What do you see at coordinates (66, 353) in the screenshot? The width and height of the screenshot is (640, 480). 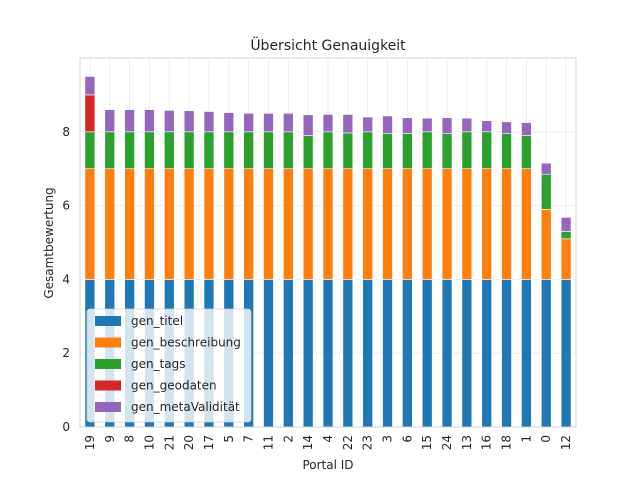 I see `y-tick-label: 2` at bounding box center [66, 353].